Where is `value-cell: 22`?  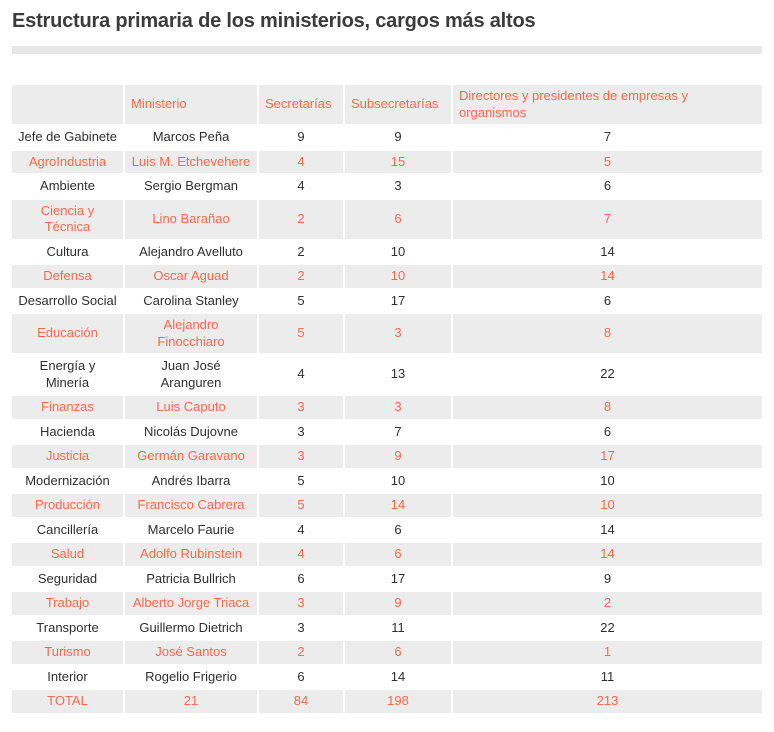 value-cell: 22 is located at coordinates (607, 374).